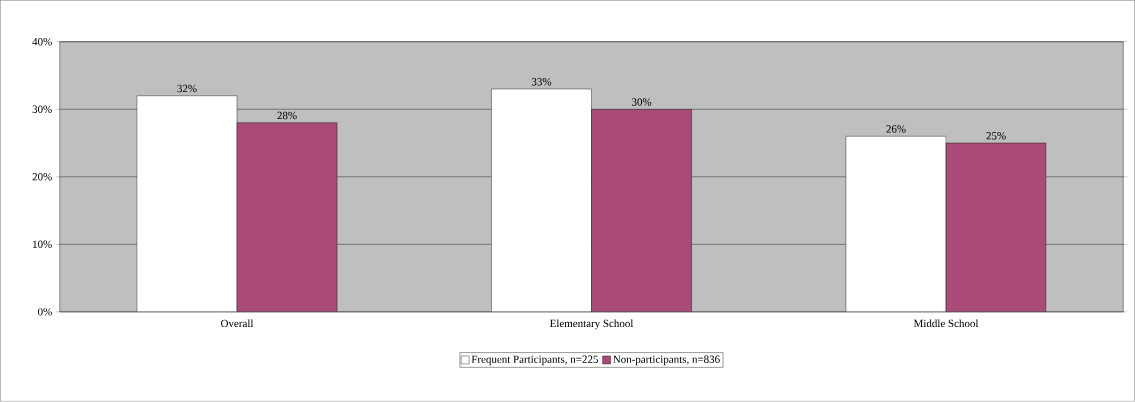  Describe the element at coordinates (42, 42) in the screenshot. I see `y-tick-label: 40%` at that location.